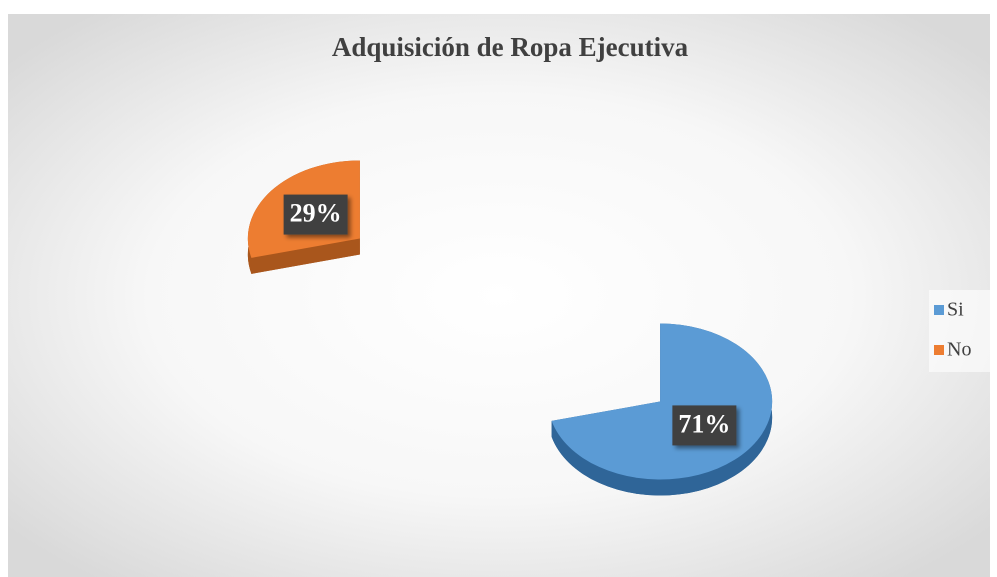  I want to click on legend: Si No, so click(952, 330).